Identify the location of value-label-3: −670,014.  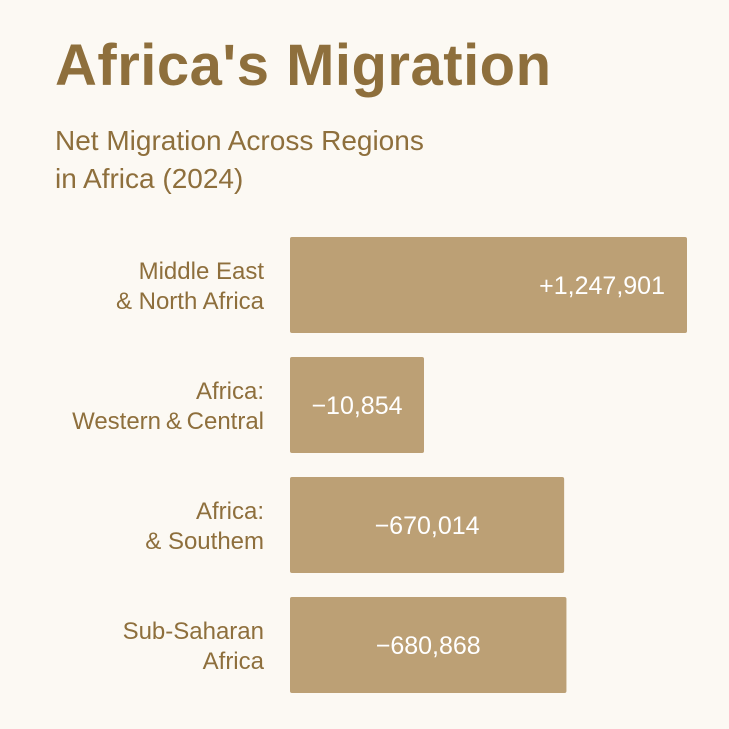
(427, 526).